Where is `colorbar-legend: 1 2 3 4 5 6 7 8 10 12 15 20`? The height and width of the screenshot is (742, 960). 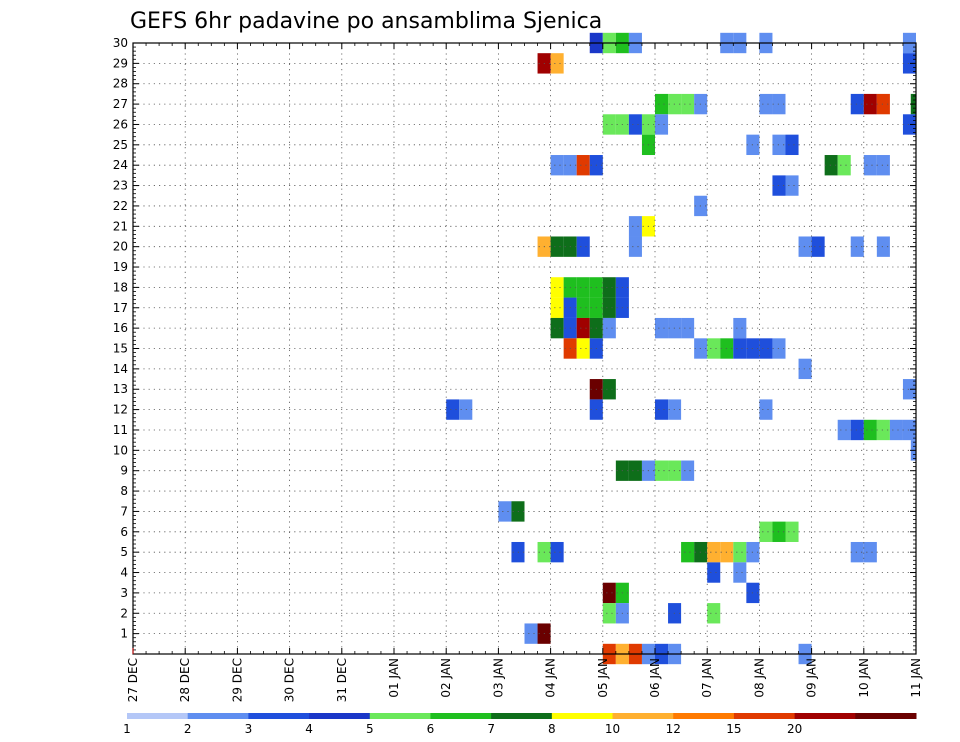
colorbar-legend: 1 2 3 4 5 6 7 8 10 12 15 20 is located at coordinates (520, 724).